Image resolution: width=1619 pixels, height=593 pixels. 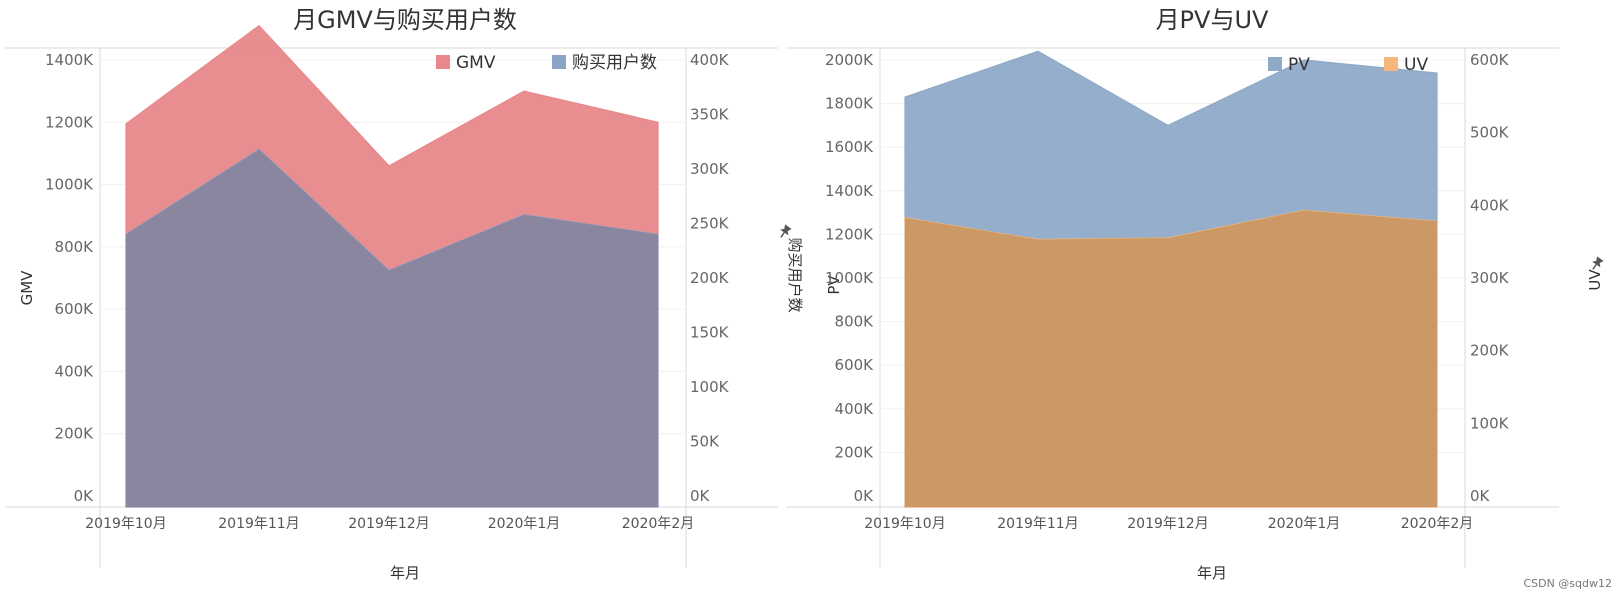 What do you see at coordinates (705, 442) in the screenshot?
I see `right-y-tick-label: 50K` at bounding box center [705, 442].